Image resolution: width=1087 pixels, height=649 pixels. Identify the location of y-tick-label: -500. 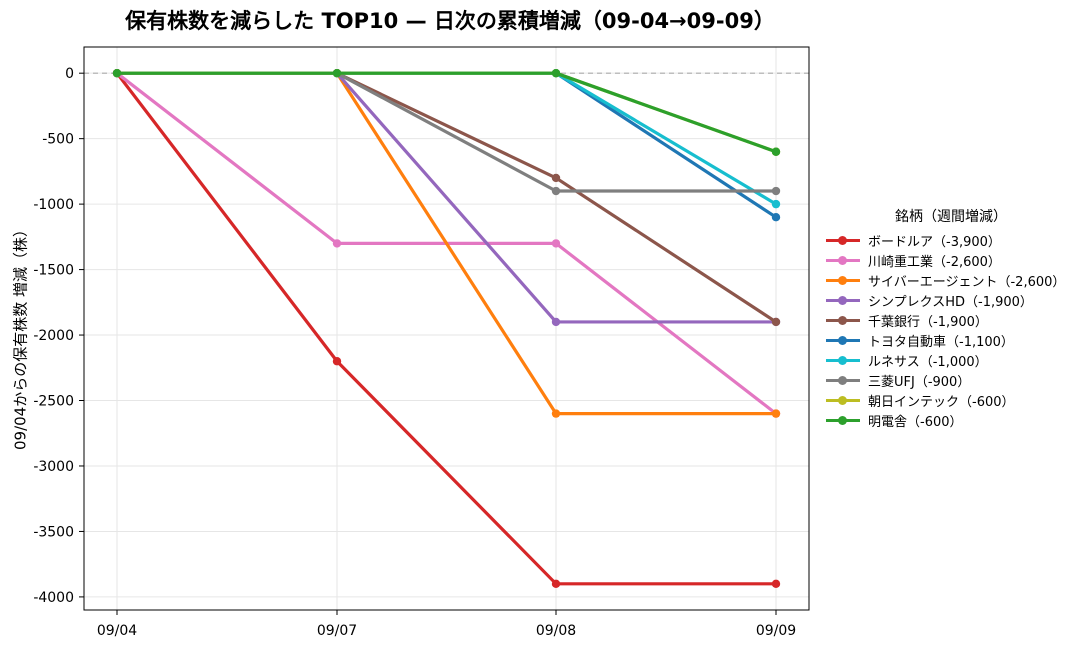
(58, 140).